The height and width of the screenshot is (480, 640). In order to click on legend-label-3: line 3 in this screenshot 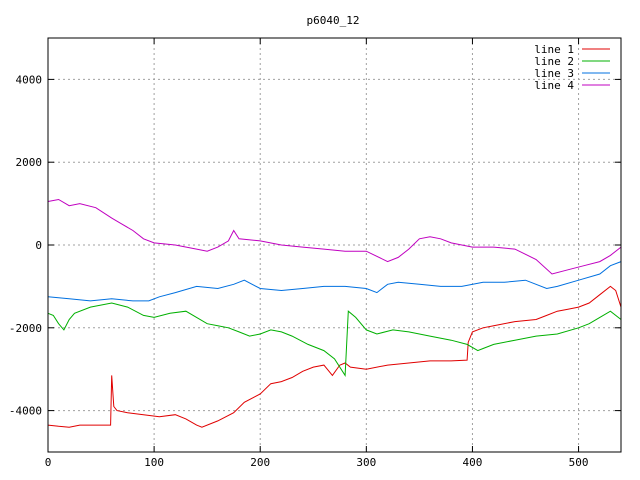, I will do `click(554, 73)`.